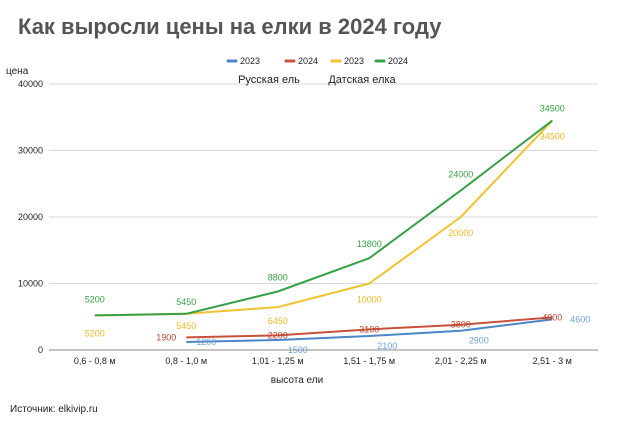  I want to click on data-label: 1500, so click(298, 350).